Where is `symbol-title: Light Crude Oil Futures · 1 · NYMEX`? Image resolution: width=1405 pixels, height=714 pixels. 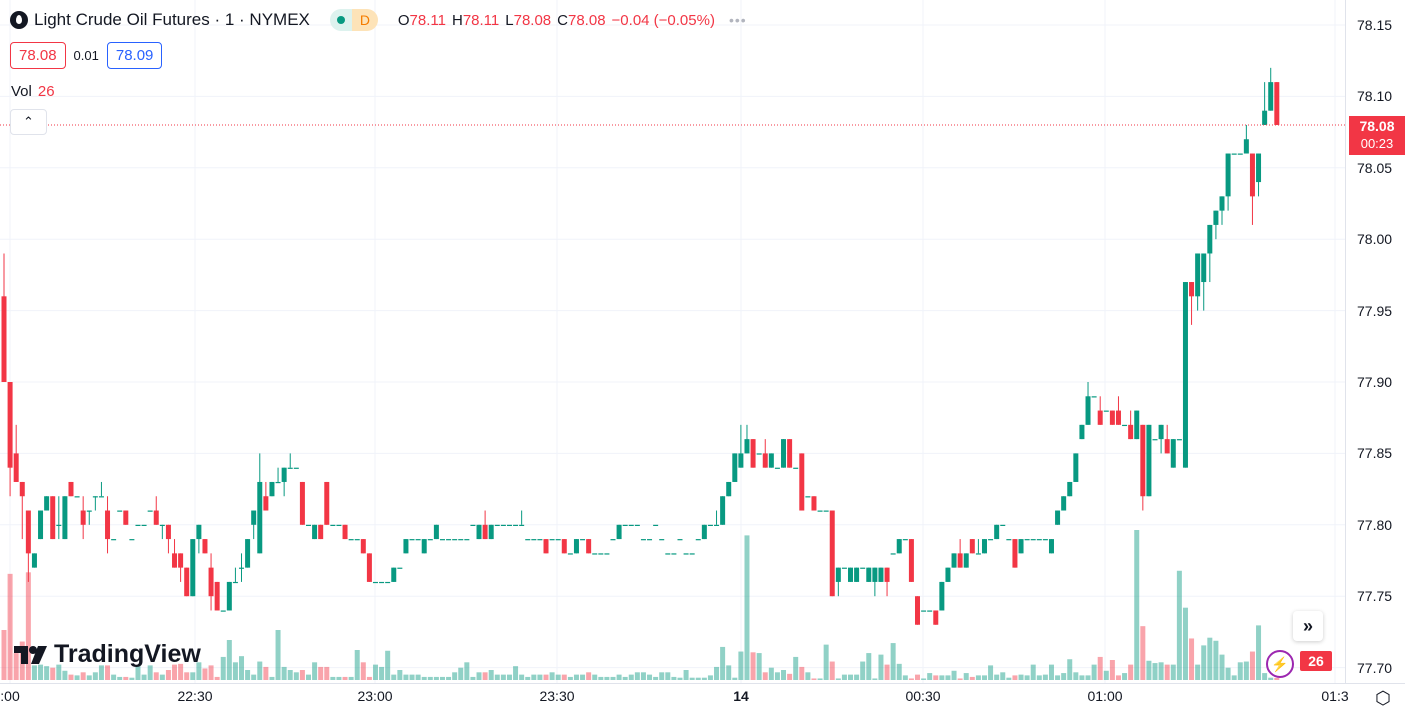 symbol-title: Light Crude Oil Futures · 1 · NYMEX is located at coordinates (172, 19).